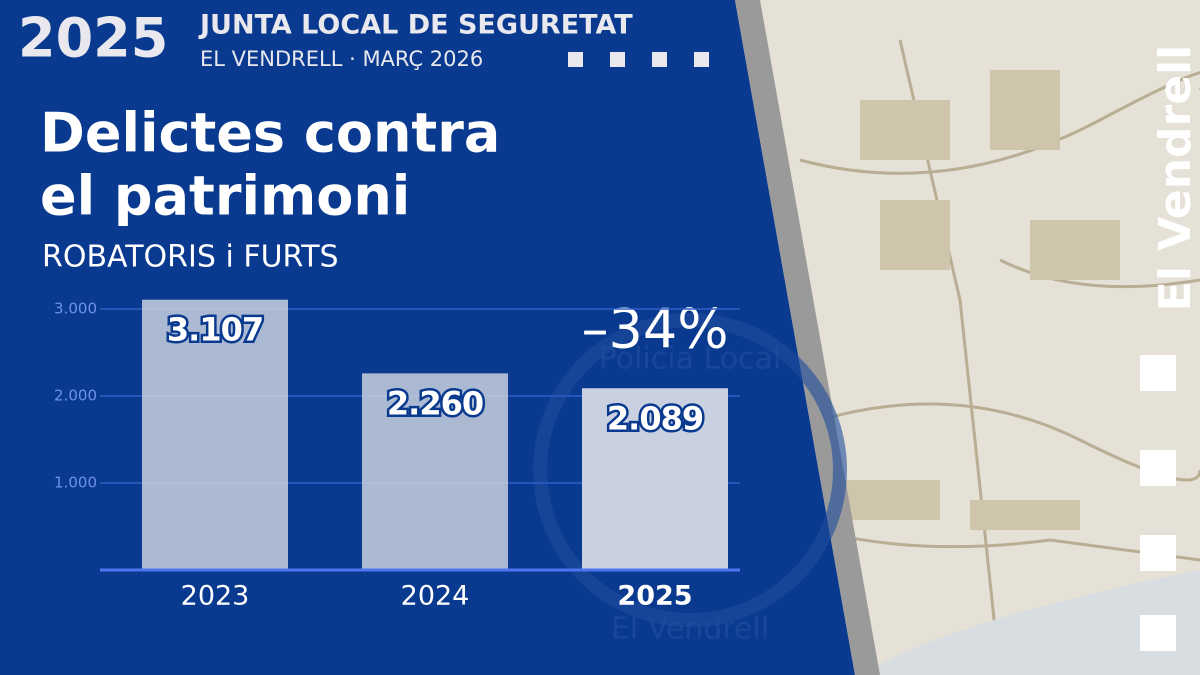  Describe the element at coordinates (435, 403) in the screenshot. I see `value-label: 2.260` at that location.